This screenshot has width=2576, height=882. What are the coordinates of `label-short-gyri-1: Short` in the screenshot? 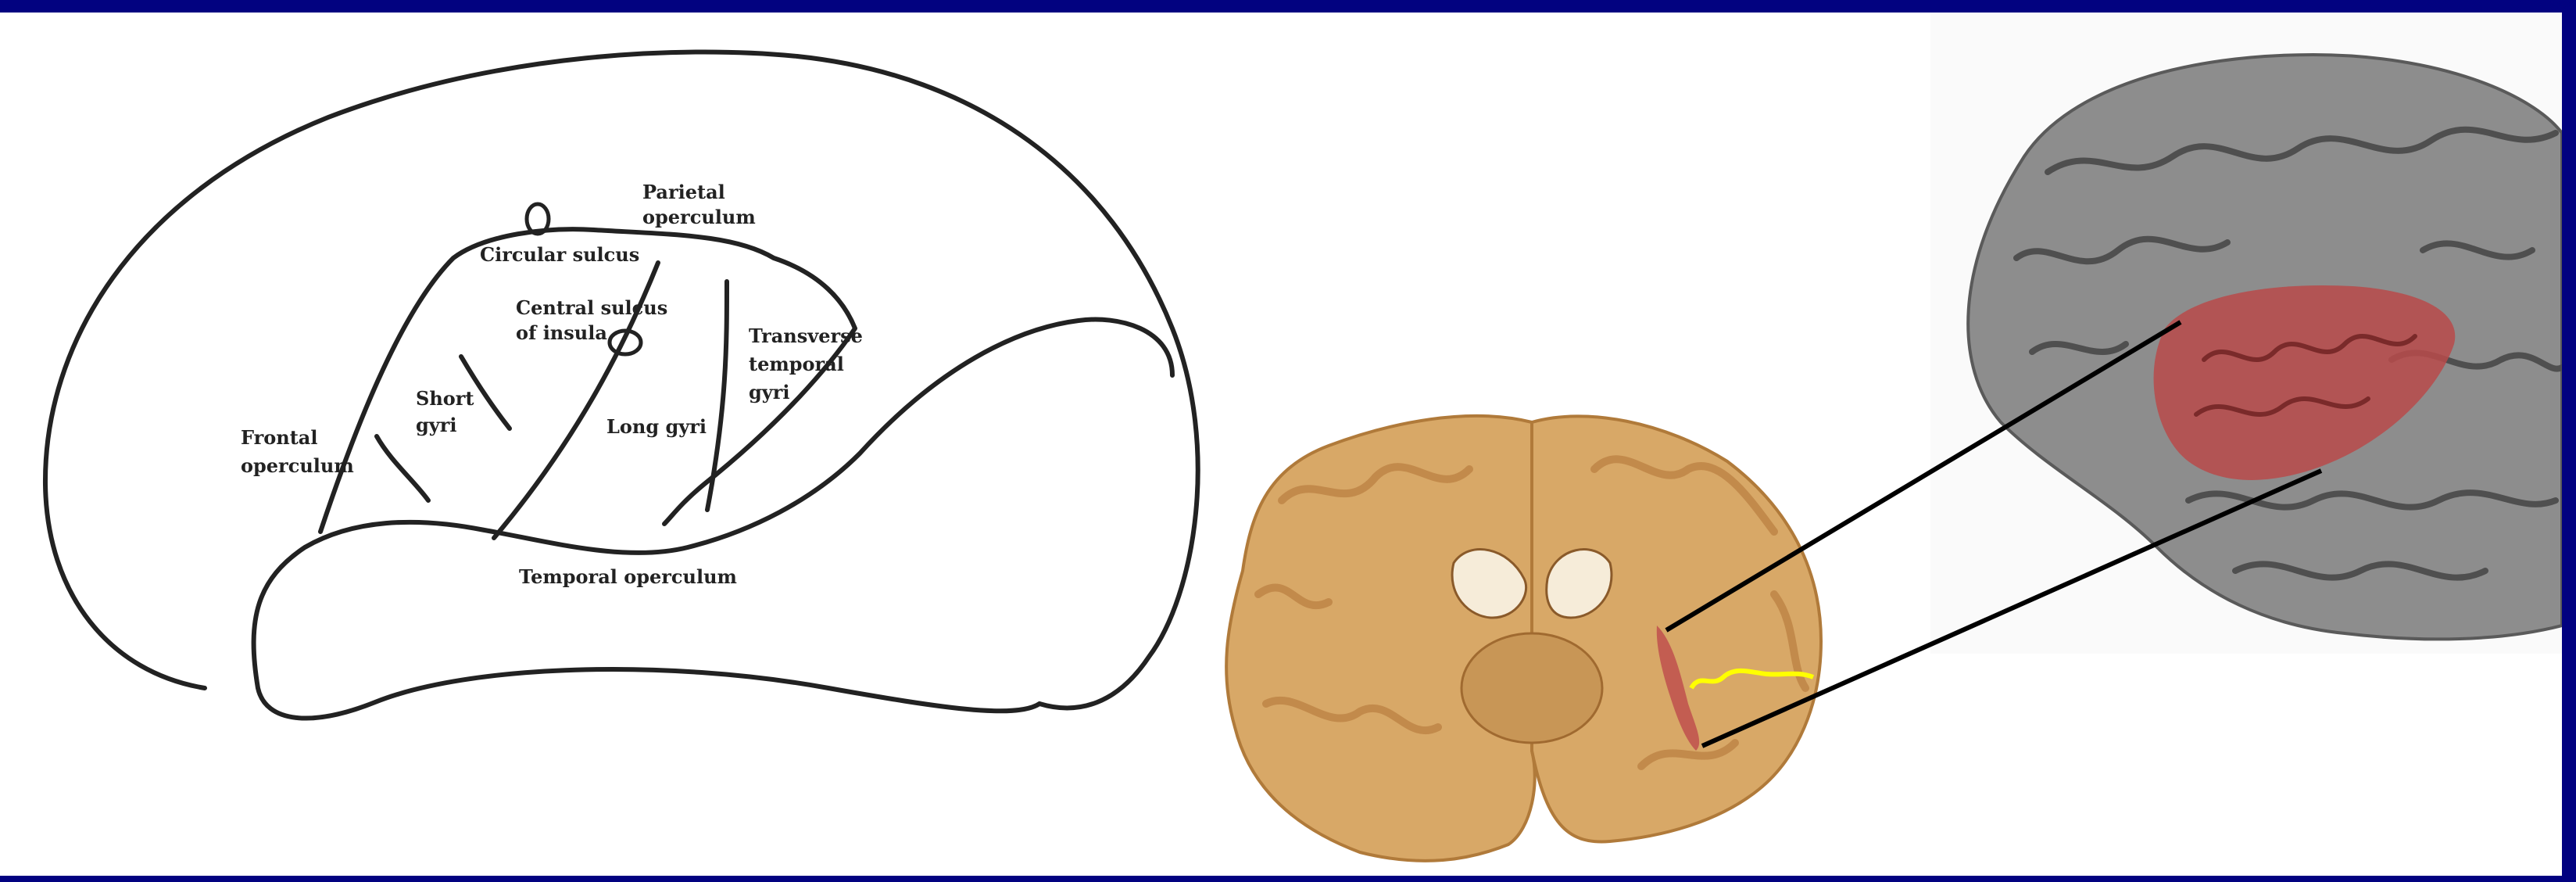 It's located at (445, 398).